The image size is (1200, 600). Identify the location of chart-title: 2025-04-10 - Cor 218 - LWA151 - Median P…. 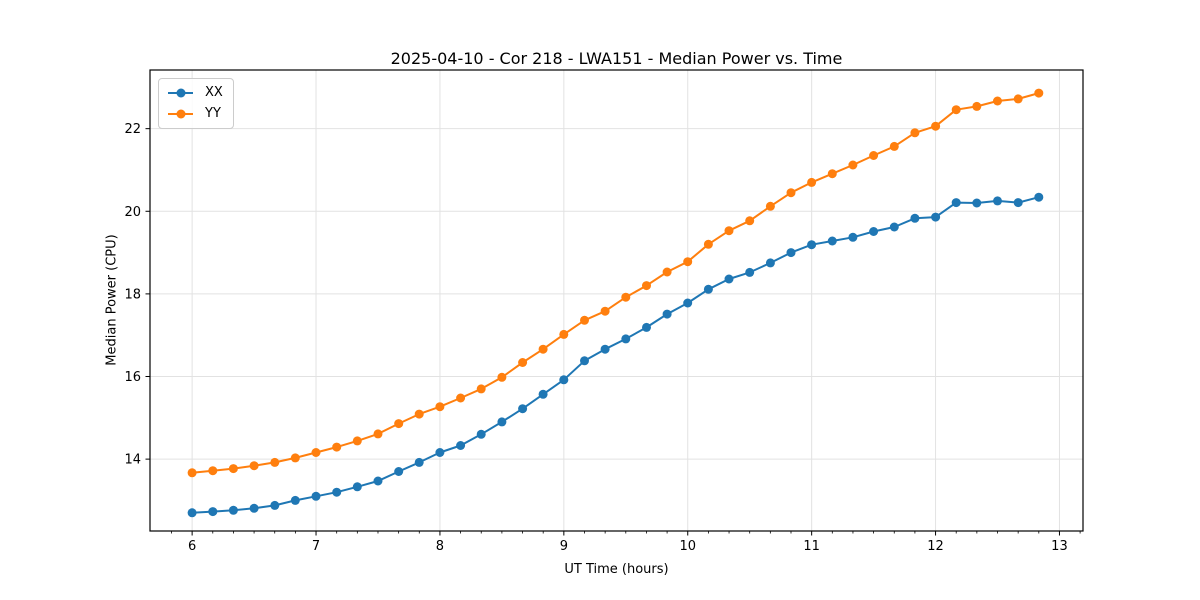
(616, 58).